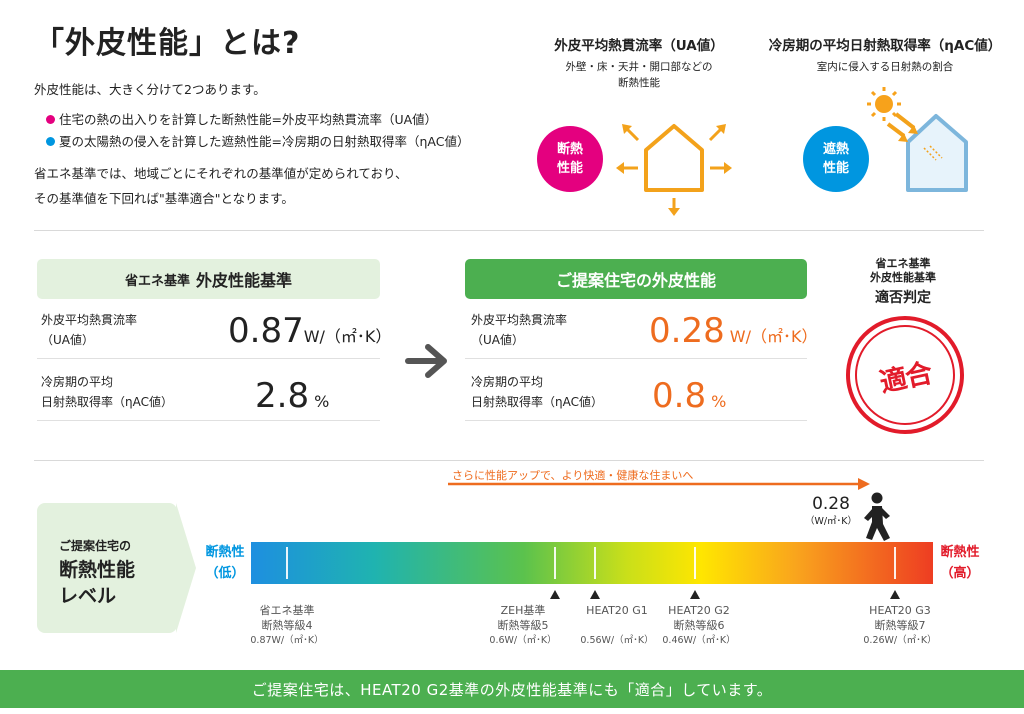 The height and width of the screenshot is (714, 1024). I want to click on tick-value: 0.26W/（㎡･K）, so click(900, 640).